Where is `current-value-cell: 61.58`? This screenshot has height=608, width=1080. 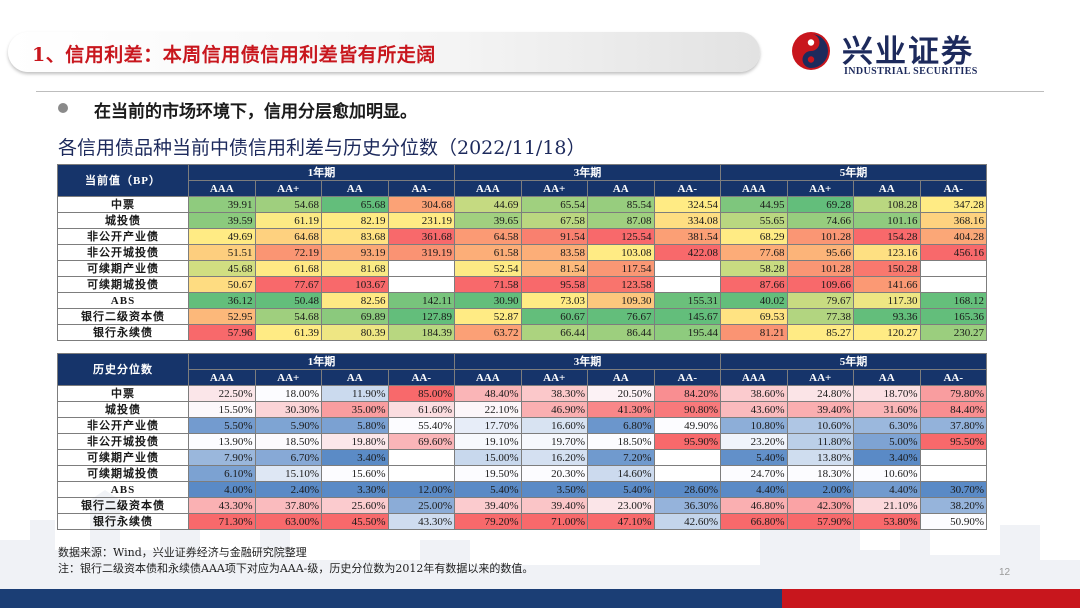
current-value-cell: 61.58 is located at coordinates (488, 252).